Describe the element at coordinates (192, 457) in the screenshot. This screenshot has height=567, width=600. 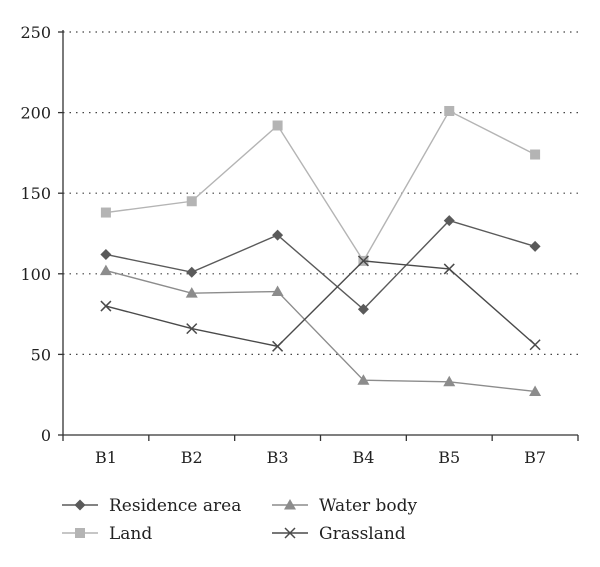
I see `x-tick-label: B2` at that location.